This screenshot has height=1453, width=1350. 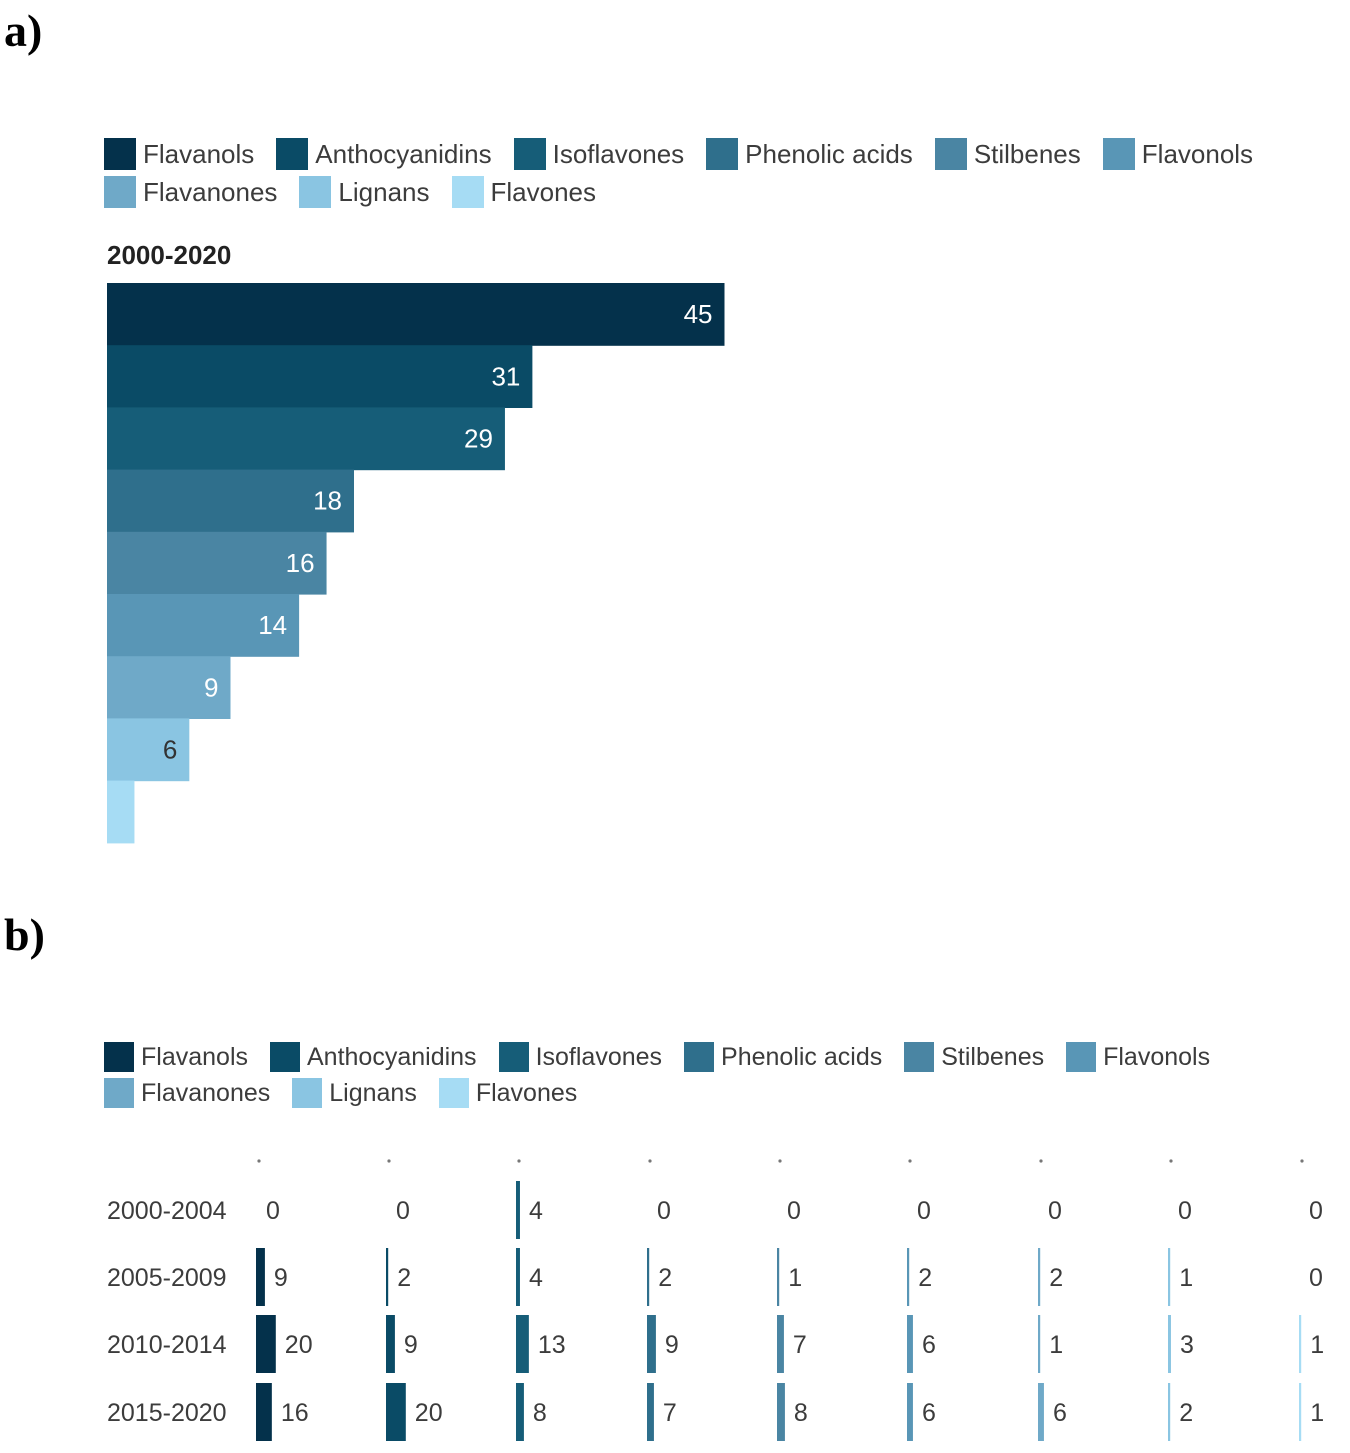 What do you see at coordinates (802, 1056) in the screenshot?
I see `b-legend-label-phenolic-acids: Phenolic acids` at bounding box center [802, 1056].